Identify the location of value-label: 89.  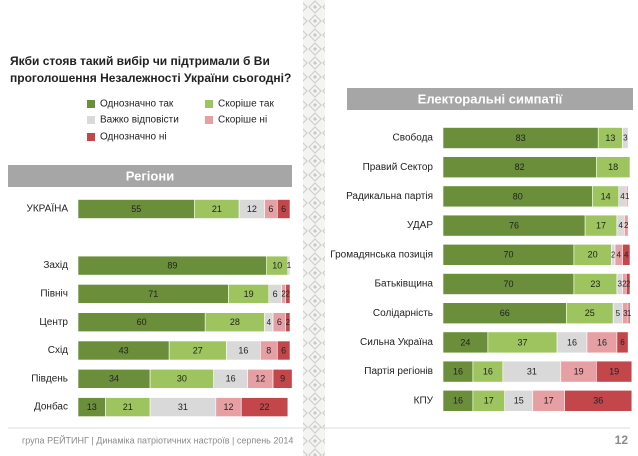
(172, 265).